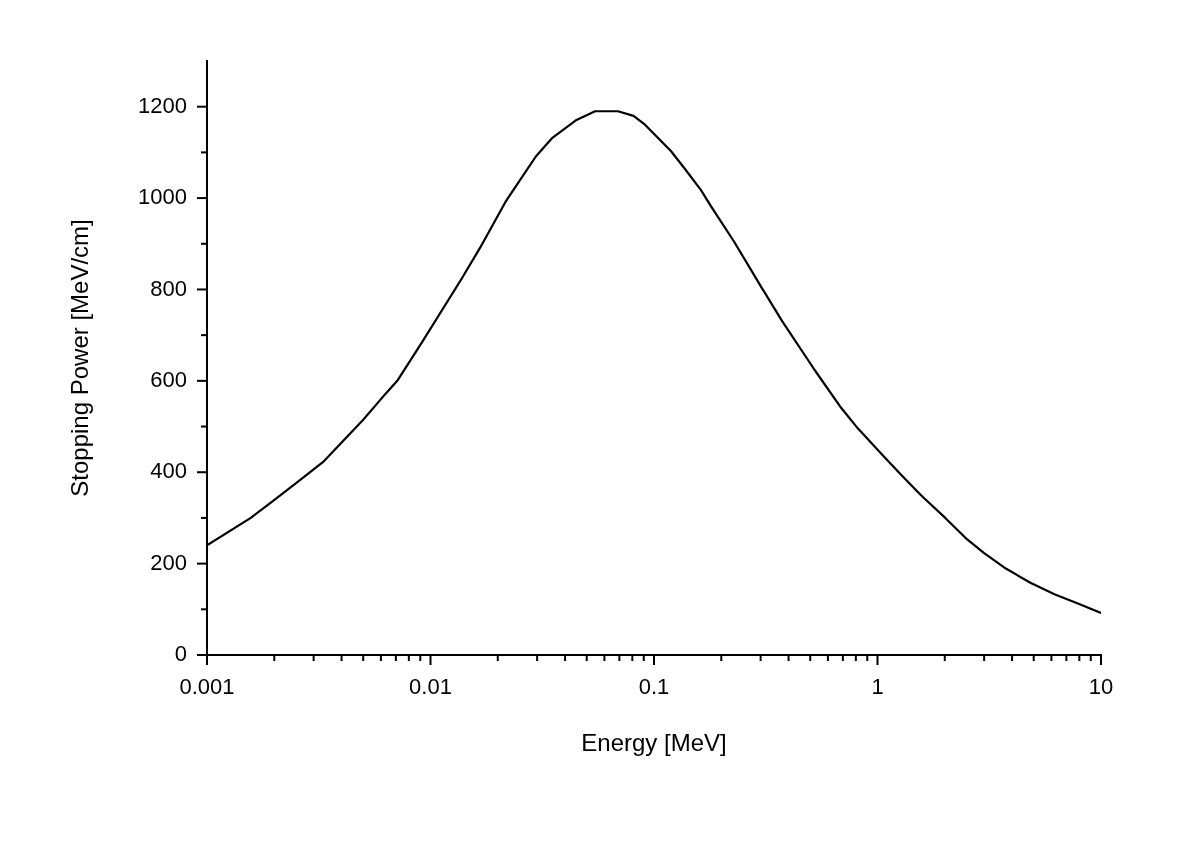 The height and width of the screenshot is (859, 1200). What do you see at coordinates (1101, 687) in the screenshot?
I see `x-tick-label: 10` at bounding box center [1101, 687].